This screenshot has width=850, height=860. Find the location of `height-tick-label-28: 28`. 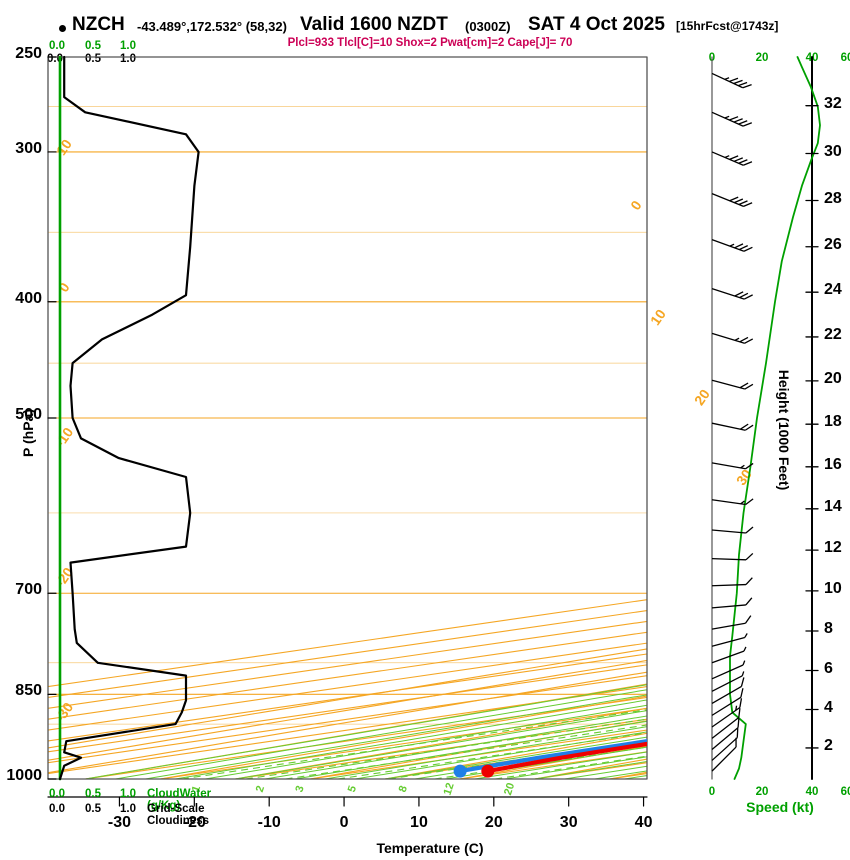

height-tick-label-28: 28 is located at coordinates (833, 198).